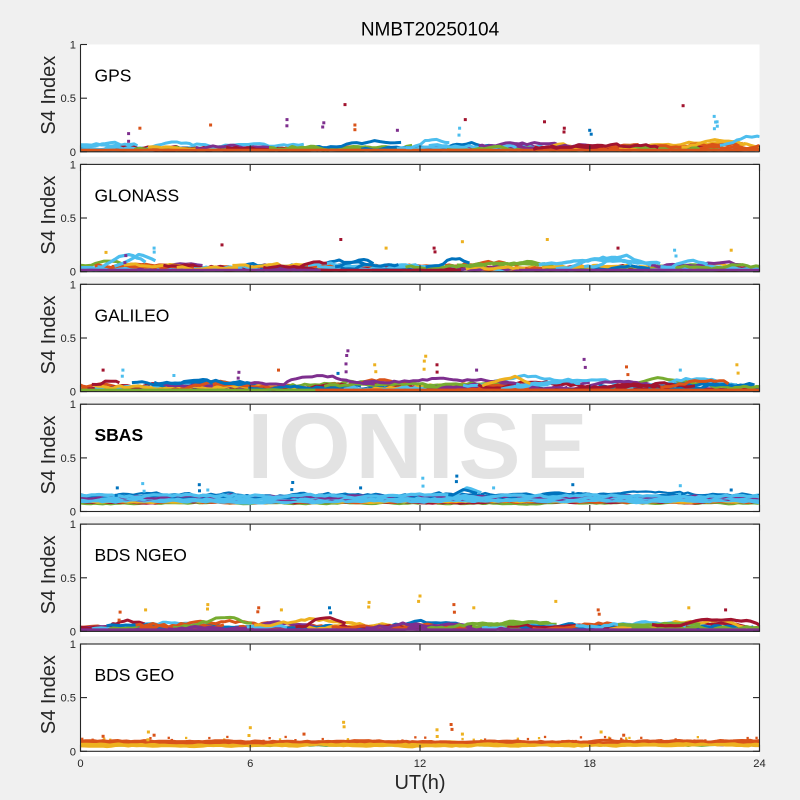  Describe the element at coordinates (119, 435) in the screenshot. I see `svg-text: SBAS` at that location.